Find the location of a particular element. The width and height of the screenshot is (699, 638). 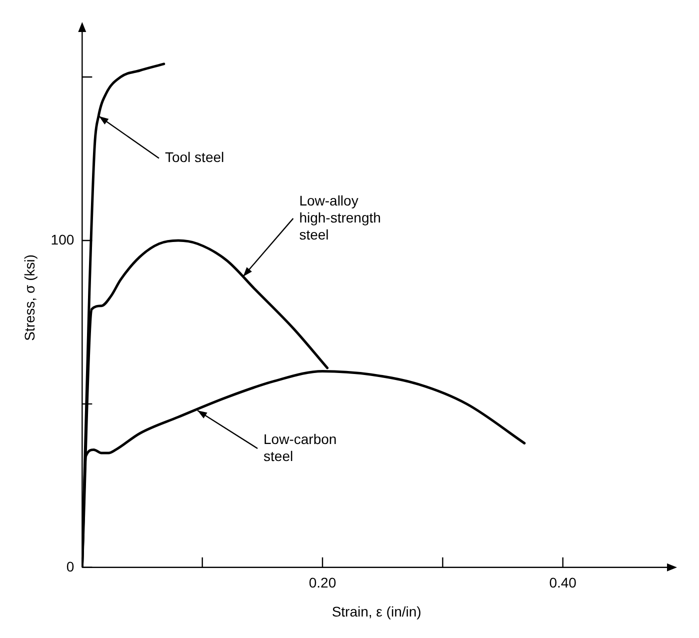

annotation: Low-carbon steel is located at coordinates (300, 447).